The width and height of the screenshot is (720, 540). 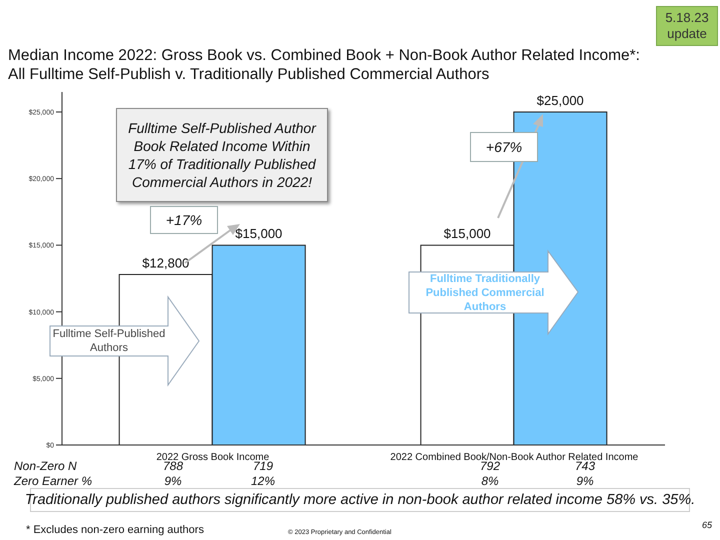 I want to click on annotation: +67%, so click(x=504, y=147).